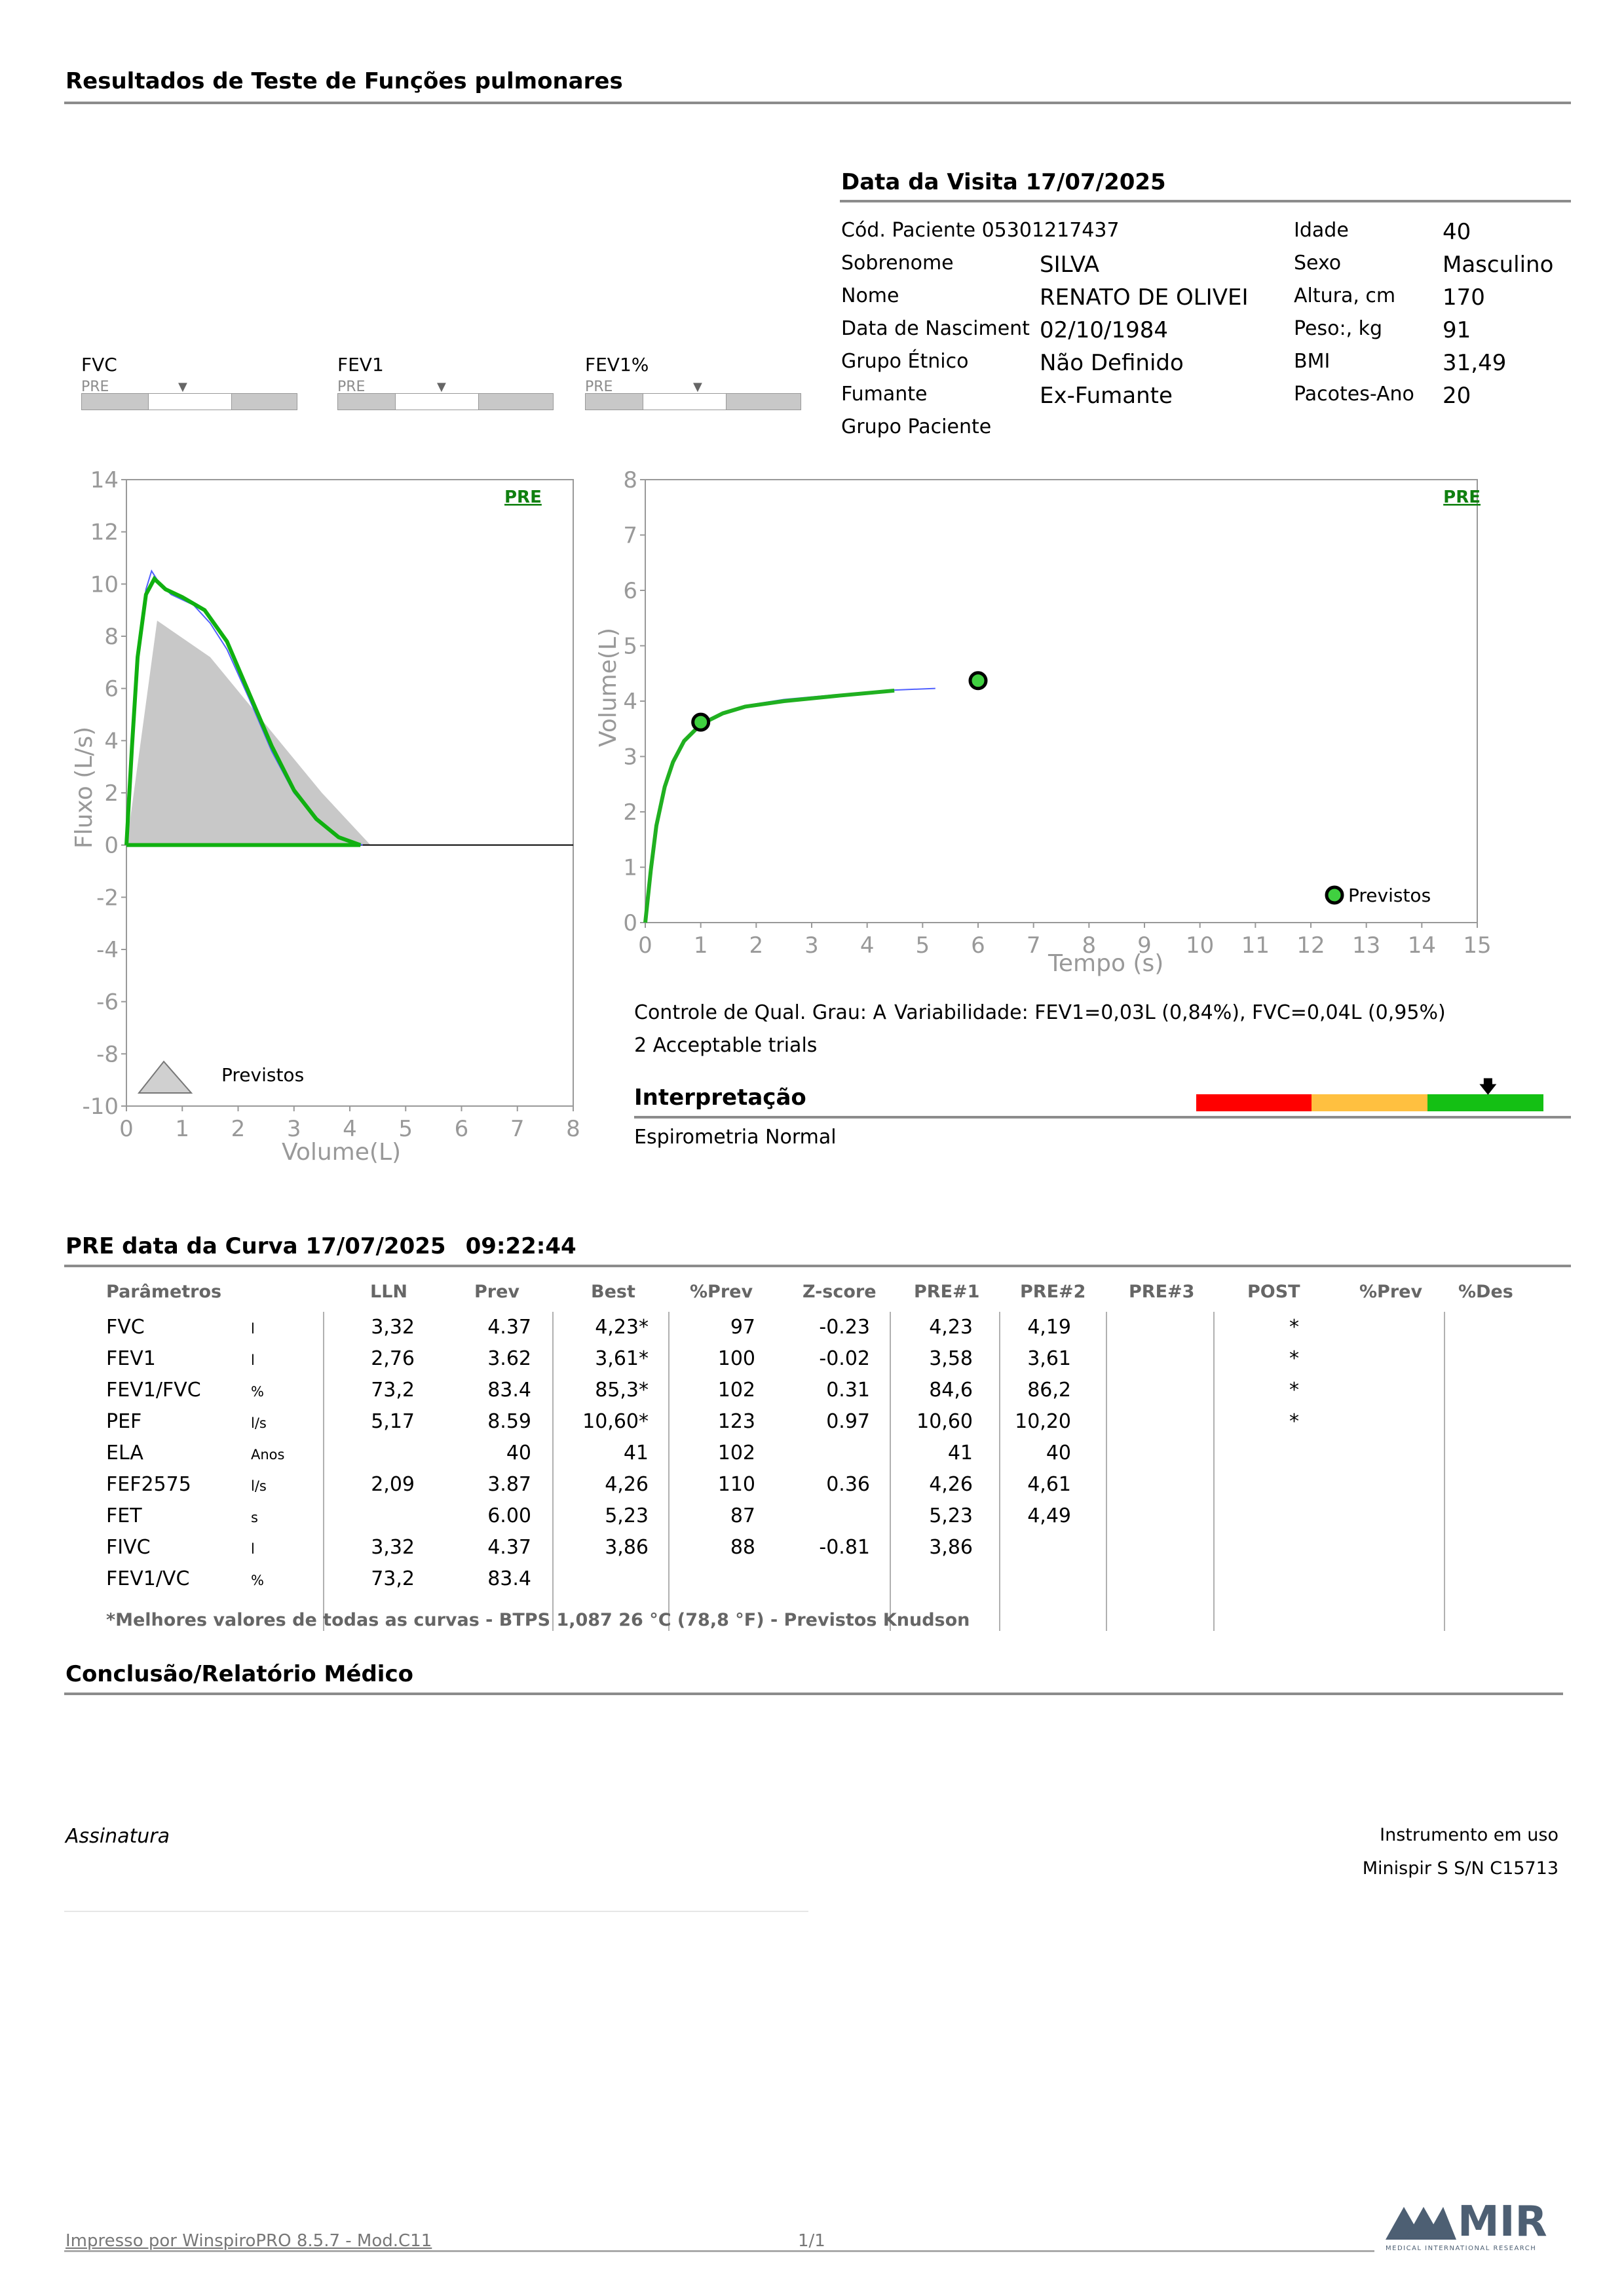 The height and width of the screenshot is (2296, 1624). I want to click on indicator-label: FEV1%, so click(617, 364).